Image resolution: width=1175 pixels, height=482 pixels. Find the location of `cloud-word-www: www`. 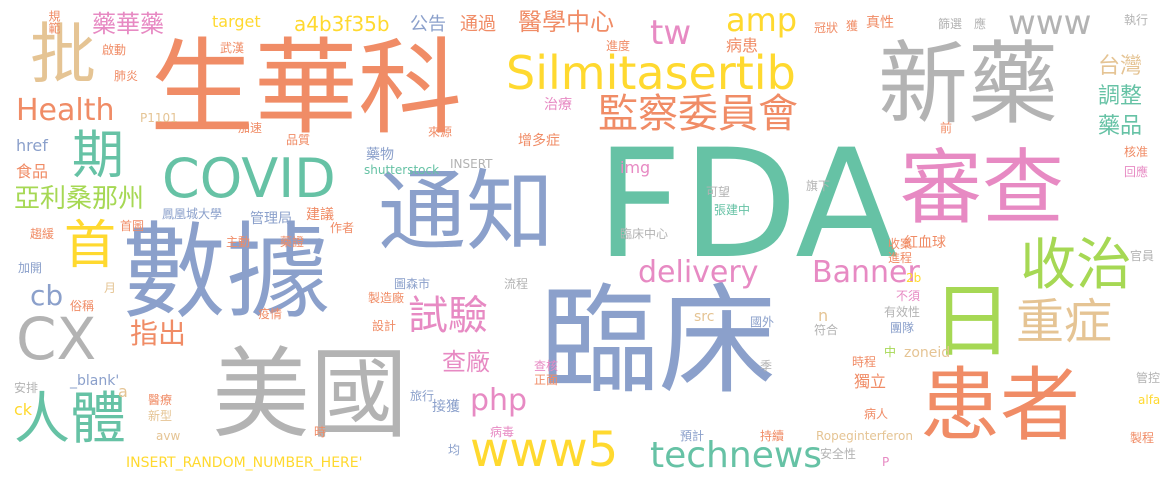

cloud-word-www: www is located at coordinates (1050, 23).